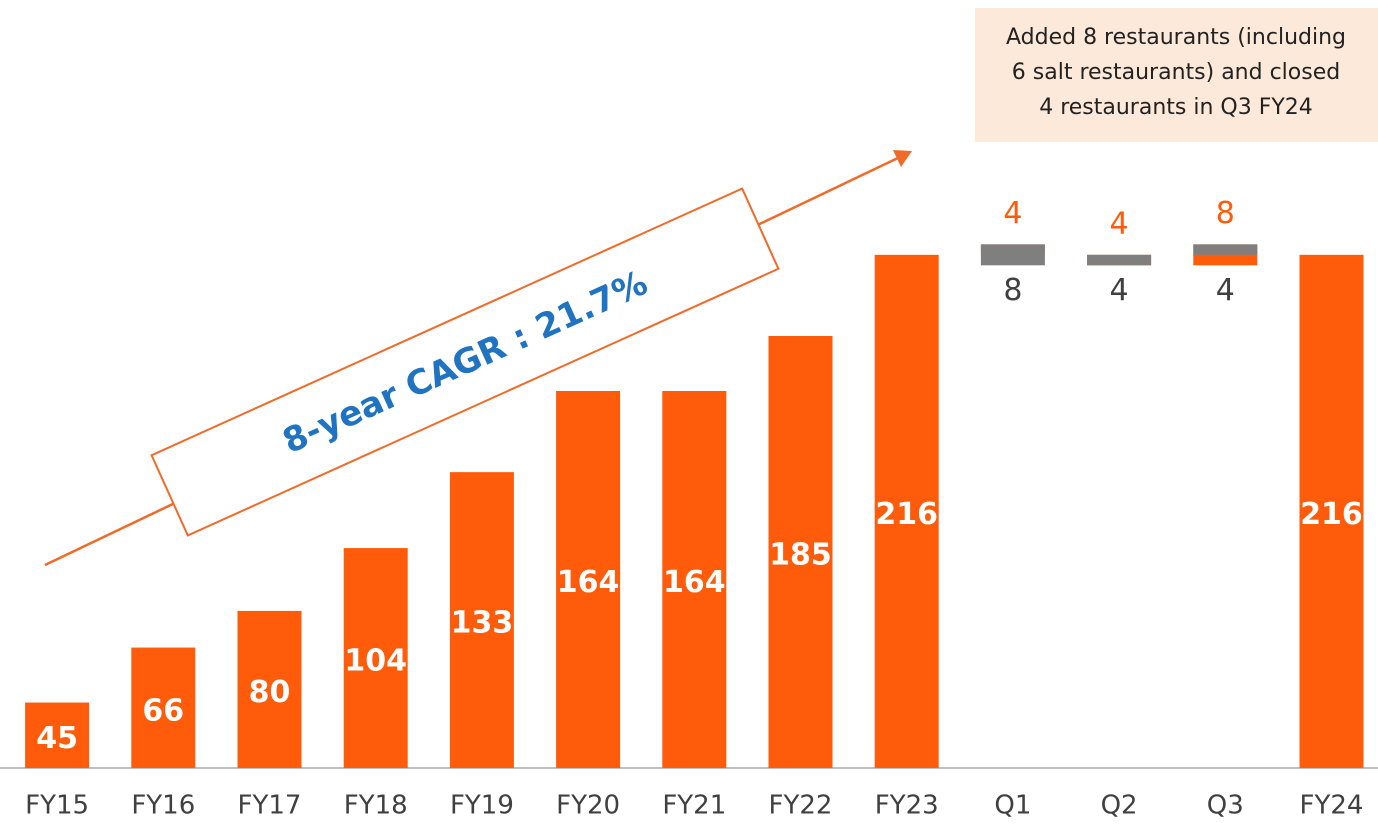 Image resolution: width=1378 pixels, height=835 pixels. I want to click on annotation-box, so click(1176, 75).